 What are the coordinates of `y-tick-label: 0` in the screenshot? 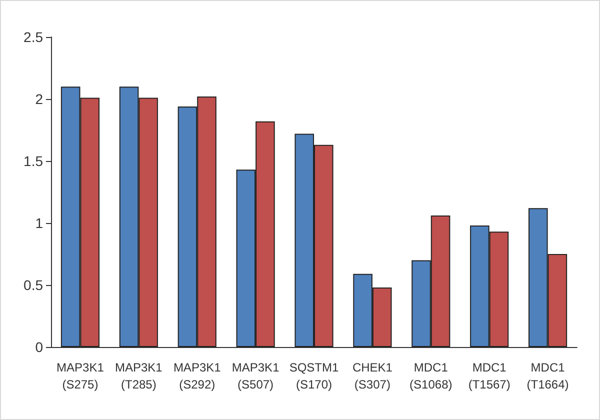 It's located at (39, 347).